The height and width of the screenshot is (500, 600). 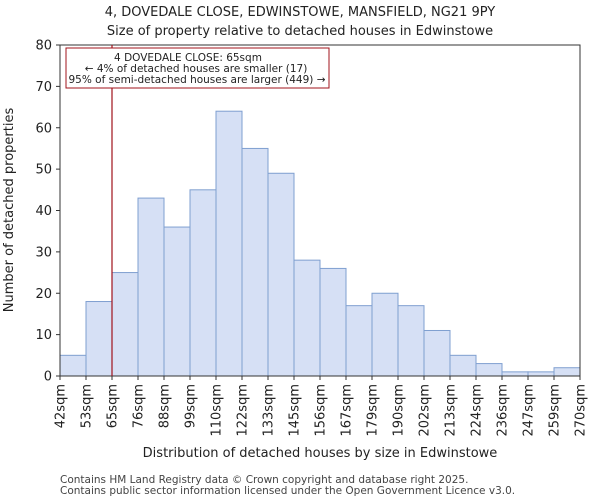 What do you see at coordinates (188, 58) in the screenshot?
I see `annotation-line1: 4 DOVEDALE CLOSE: 65sqm` at bounding box center [188, 58].